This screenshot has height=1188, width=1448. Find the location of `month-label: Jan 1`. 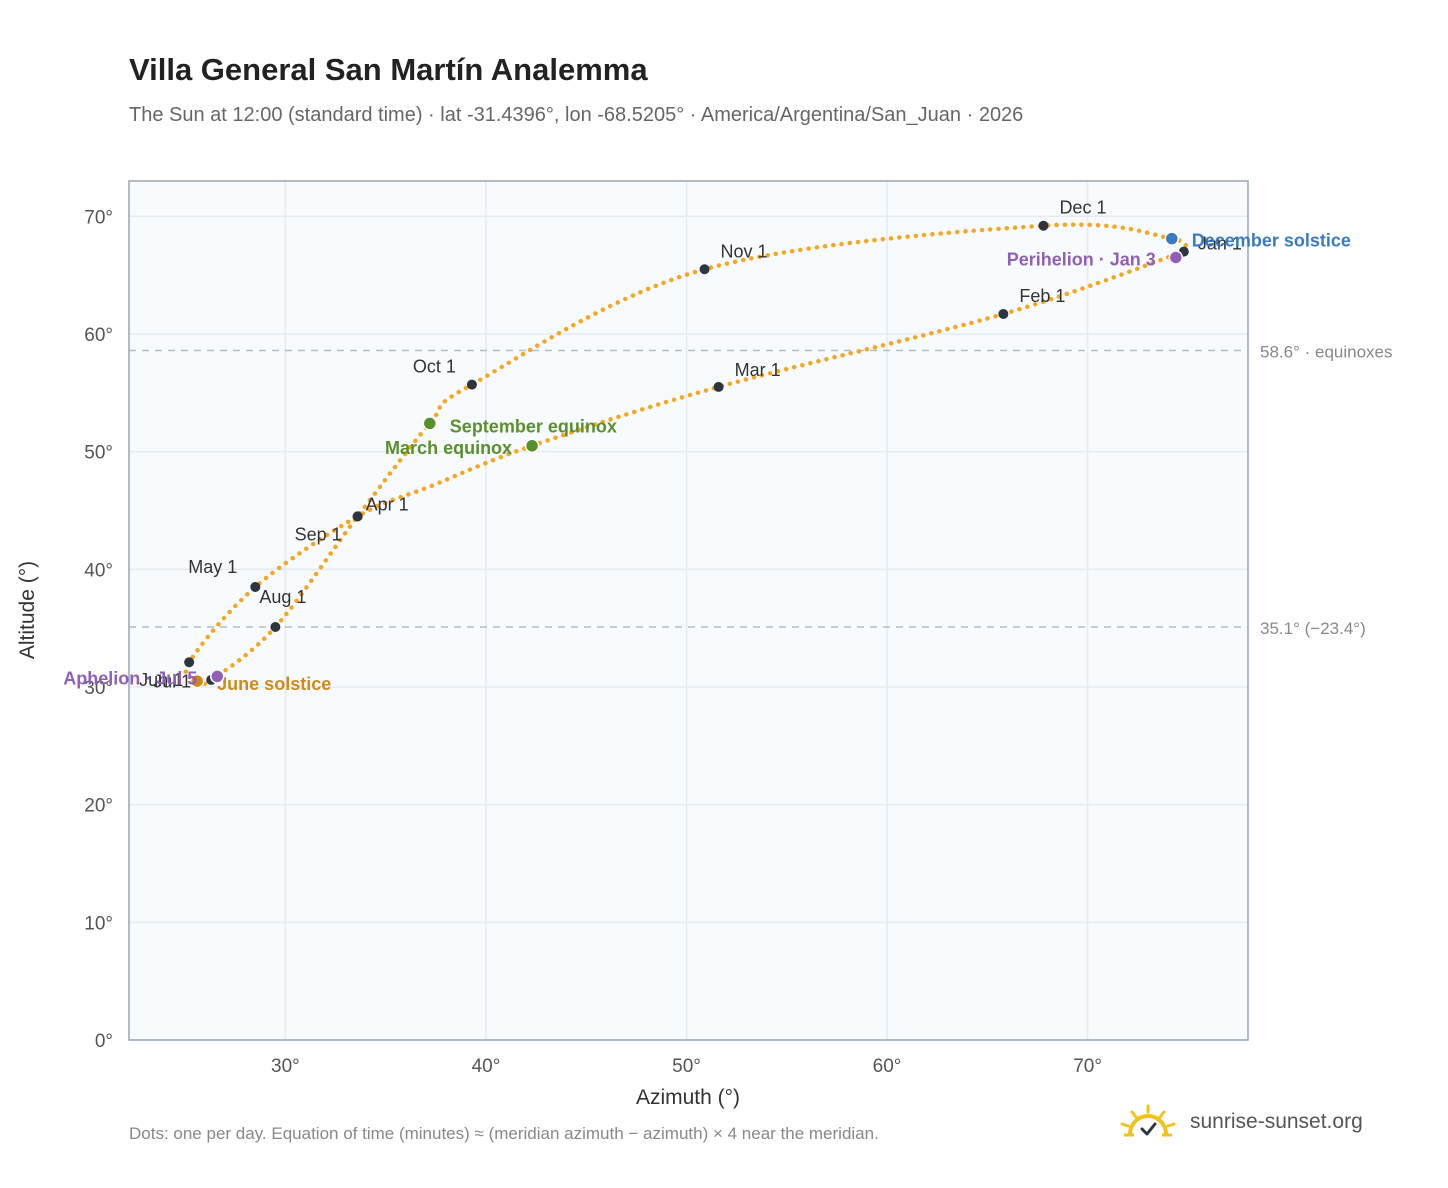

month-label: Jan 1 is located at coordinates (1220, 244).